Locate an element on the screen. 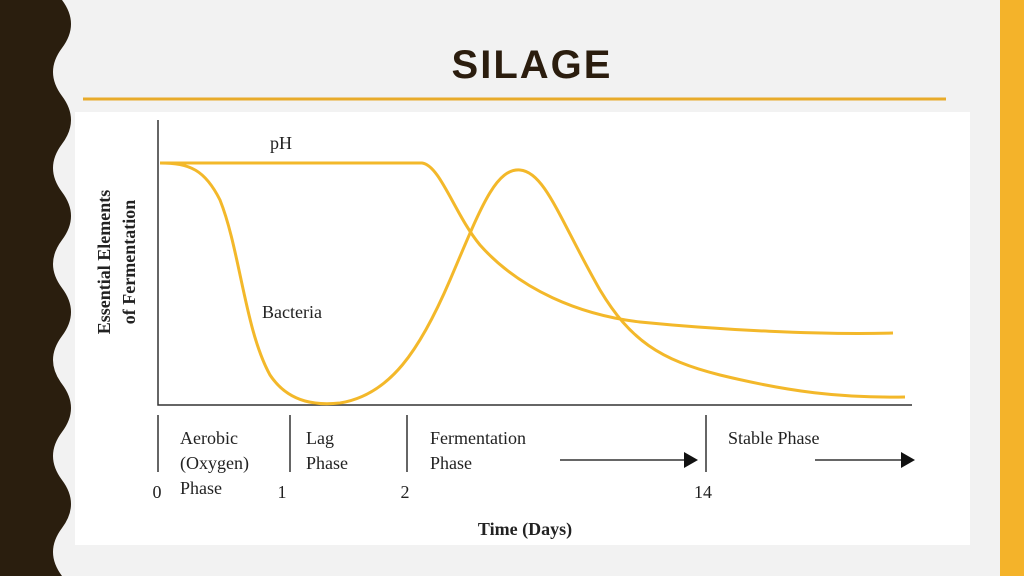 This screenshot has height=576, width=1024. curve-label: pH is located at coordinates (281, 143).